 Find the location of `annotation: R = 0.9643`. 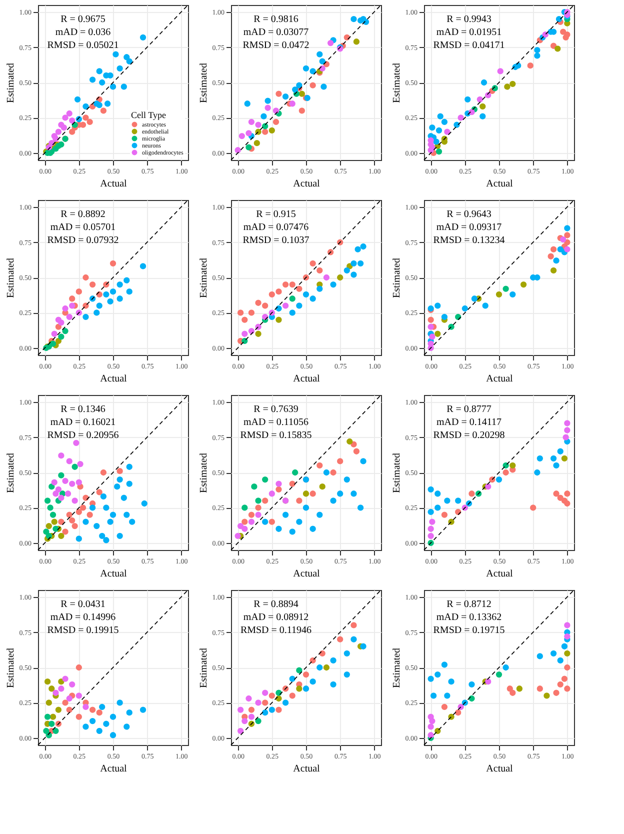

annotation: R = 0.9643 is located at coordinates (469, 214).